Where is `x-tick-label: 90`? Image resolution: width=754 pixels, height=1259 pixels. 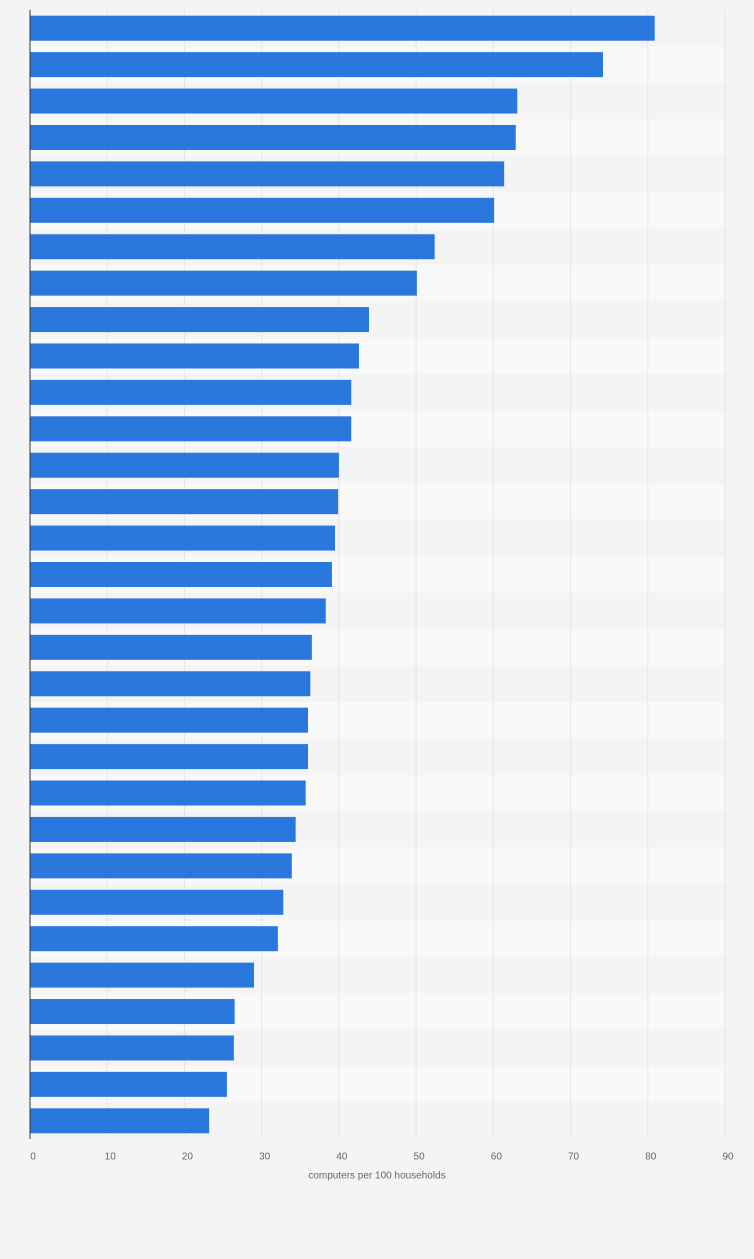
x-tick-label: 90 is located at coordinates (728, 1157).